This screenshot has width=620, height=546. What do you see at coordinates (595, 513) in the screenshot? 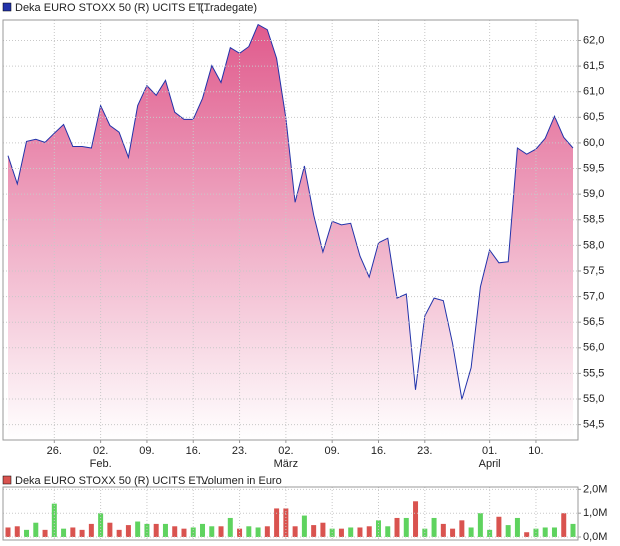
I see `y-tick-label: 1,0M` at bounding box center [595, 513].